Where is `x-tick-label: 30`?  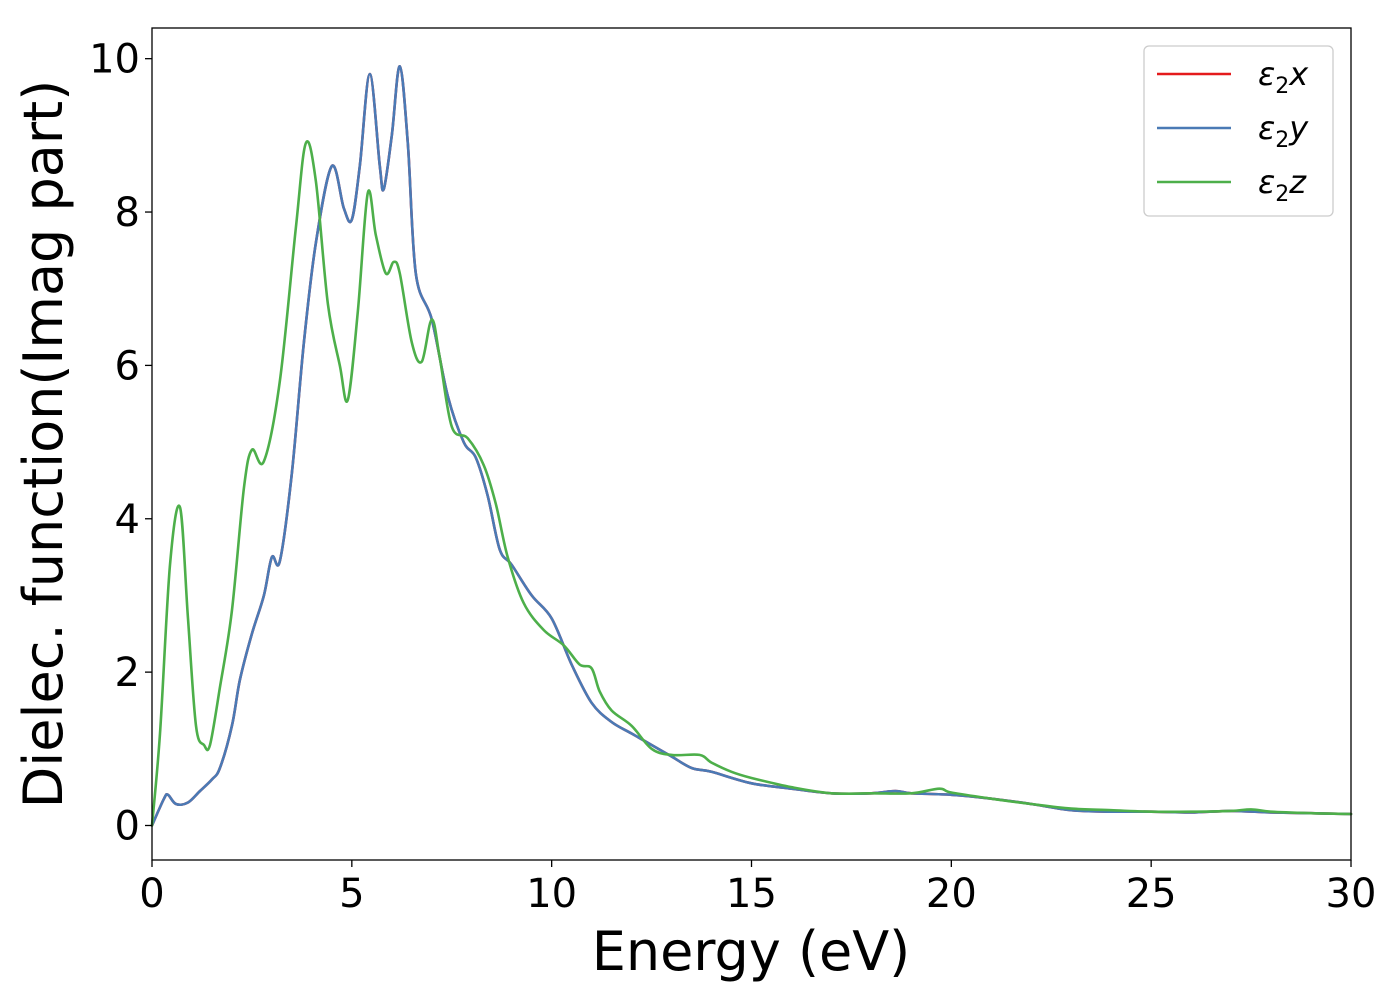
x-tick-label: 30 is located at coordinates (1351, 894).